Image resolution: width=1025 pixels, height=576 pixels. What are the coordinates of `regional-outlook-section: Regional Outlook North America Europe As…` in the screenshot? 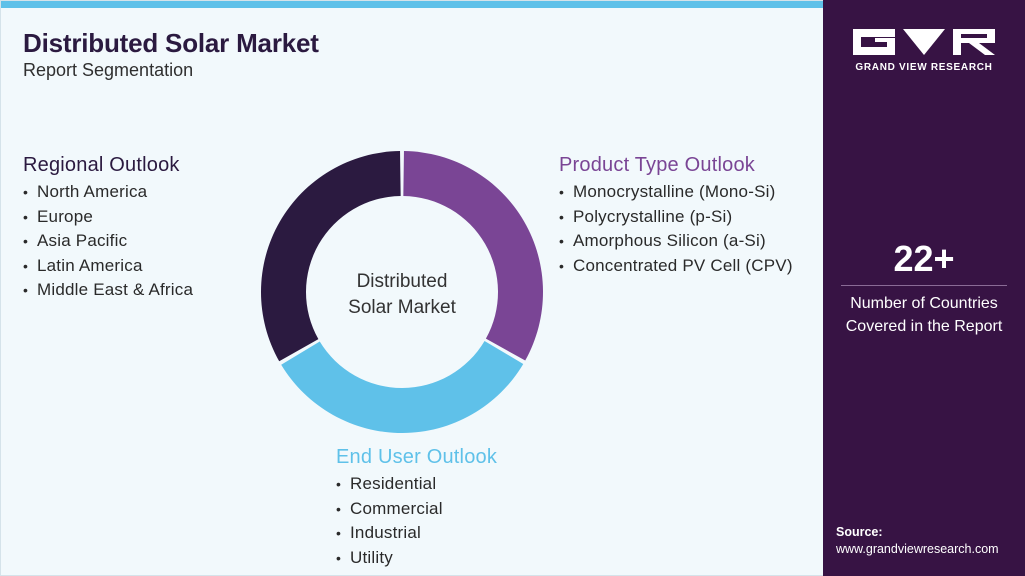 It's located at (108, 228).